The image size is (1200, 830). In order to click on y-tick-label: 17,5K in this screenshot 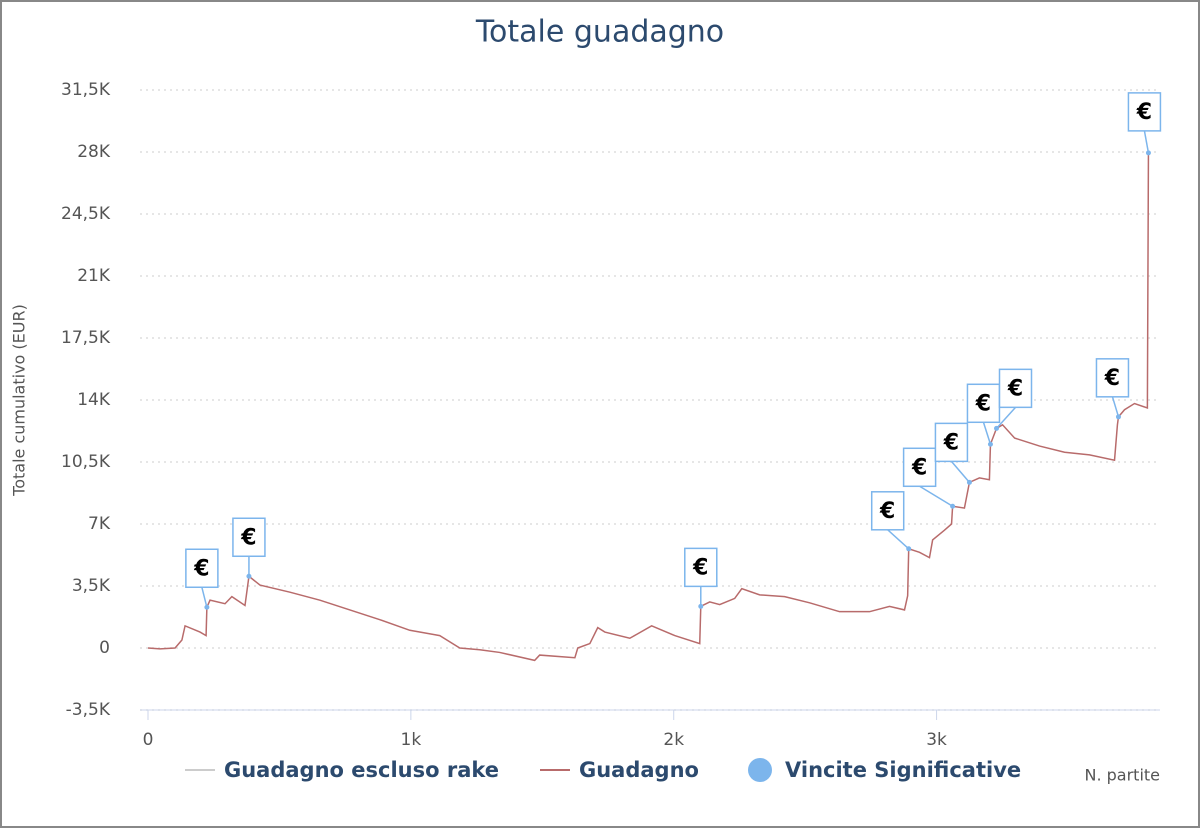, I will do `click(86, 338)`.